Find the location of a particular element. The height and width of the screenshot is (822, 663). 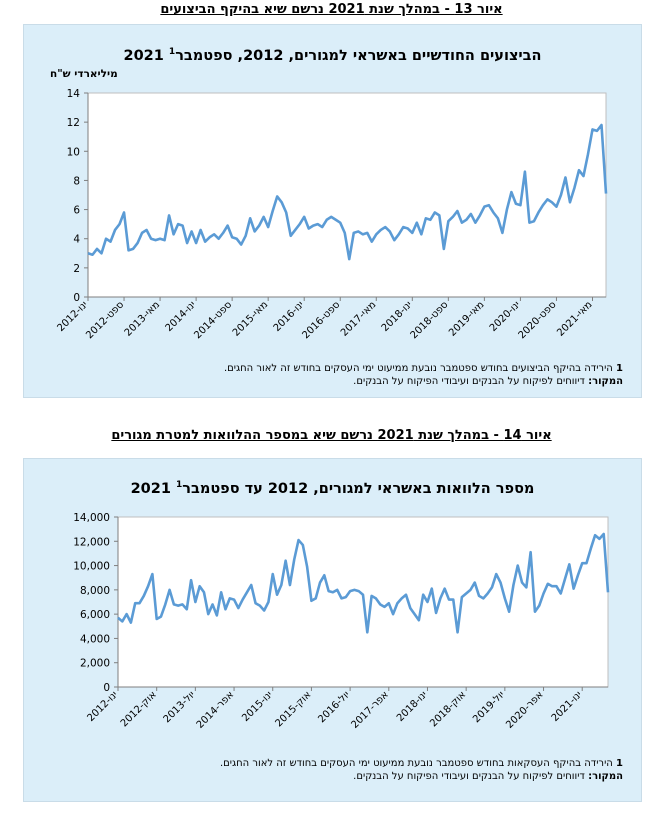

chart-14-y-tick-label: 12,000 is located at coordinates (91, 542).